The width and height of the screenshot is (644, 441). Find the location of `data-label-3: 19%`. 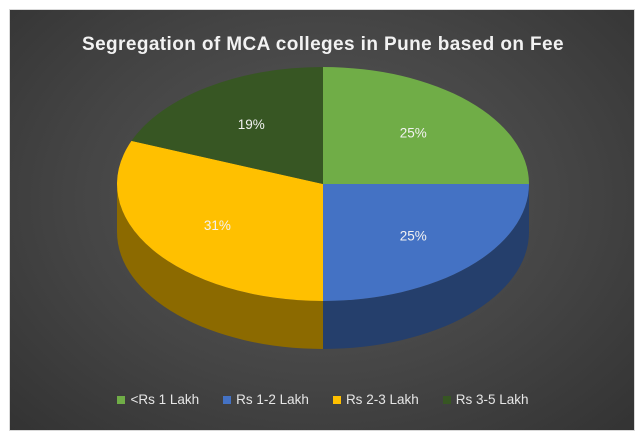

data-label-3: 19% is located at coordinates (251, 124).